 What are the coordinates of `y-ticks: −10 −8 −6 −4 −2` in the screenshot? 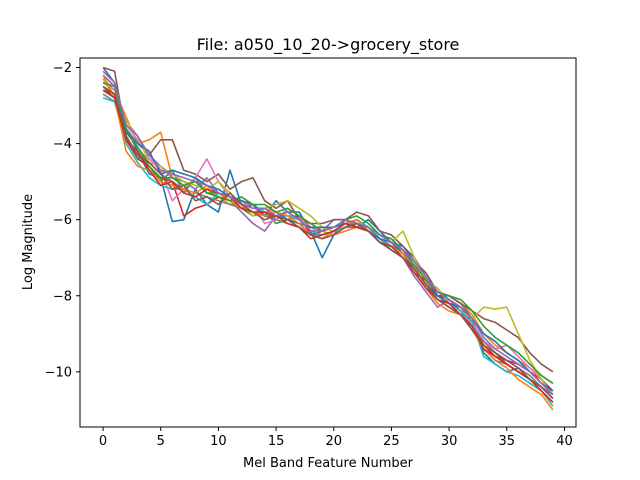 It's located at (62, 220).